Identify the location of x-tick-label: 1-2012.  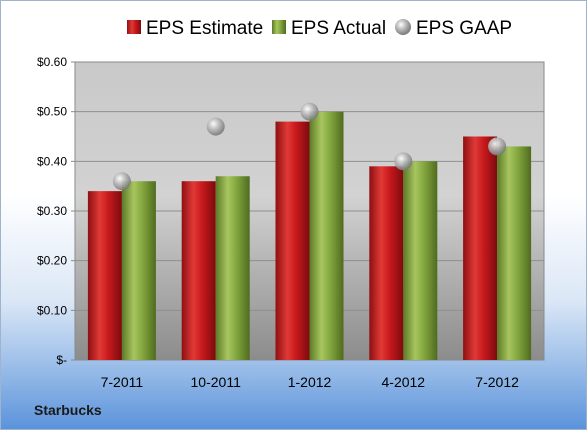
(310, 382).